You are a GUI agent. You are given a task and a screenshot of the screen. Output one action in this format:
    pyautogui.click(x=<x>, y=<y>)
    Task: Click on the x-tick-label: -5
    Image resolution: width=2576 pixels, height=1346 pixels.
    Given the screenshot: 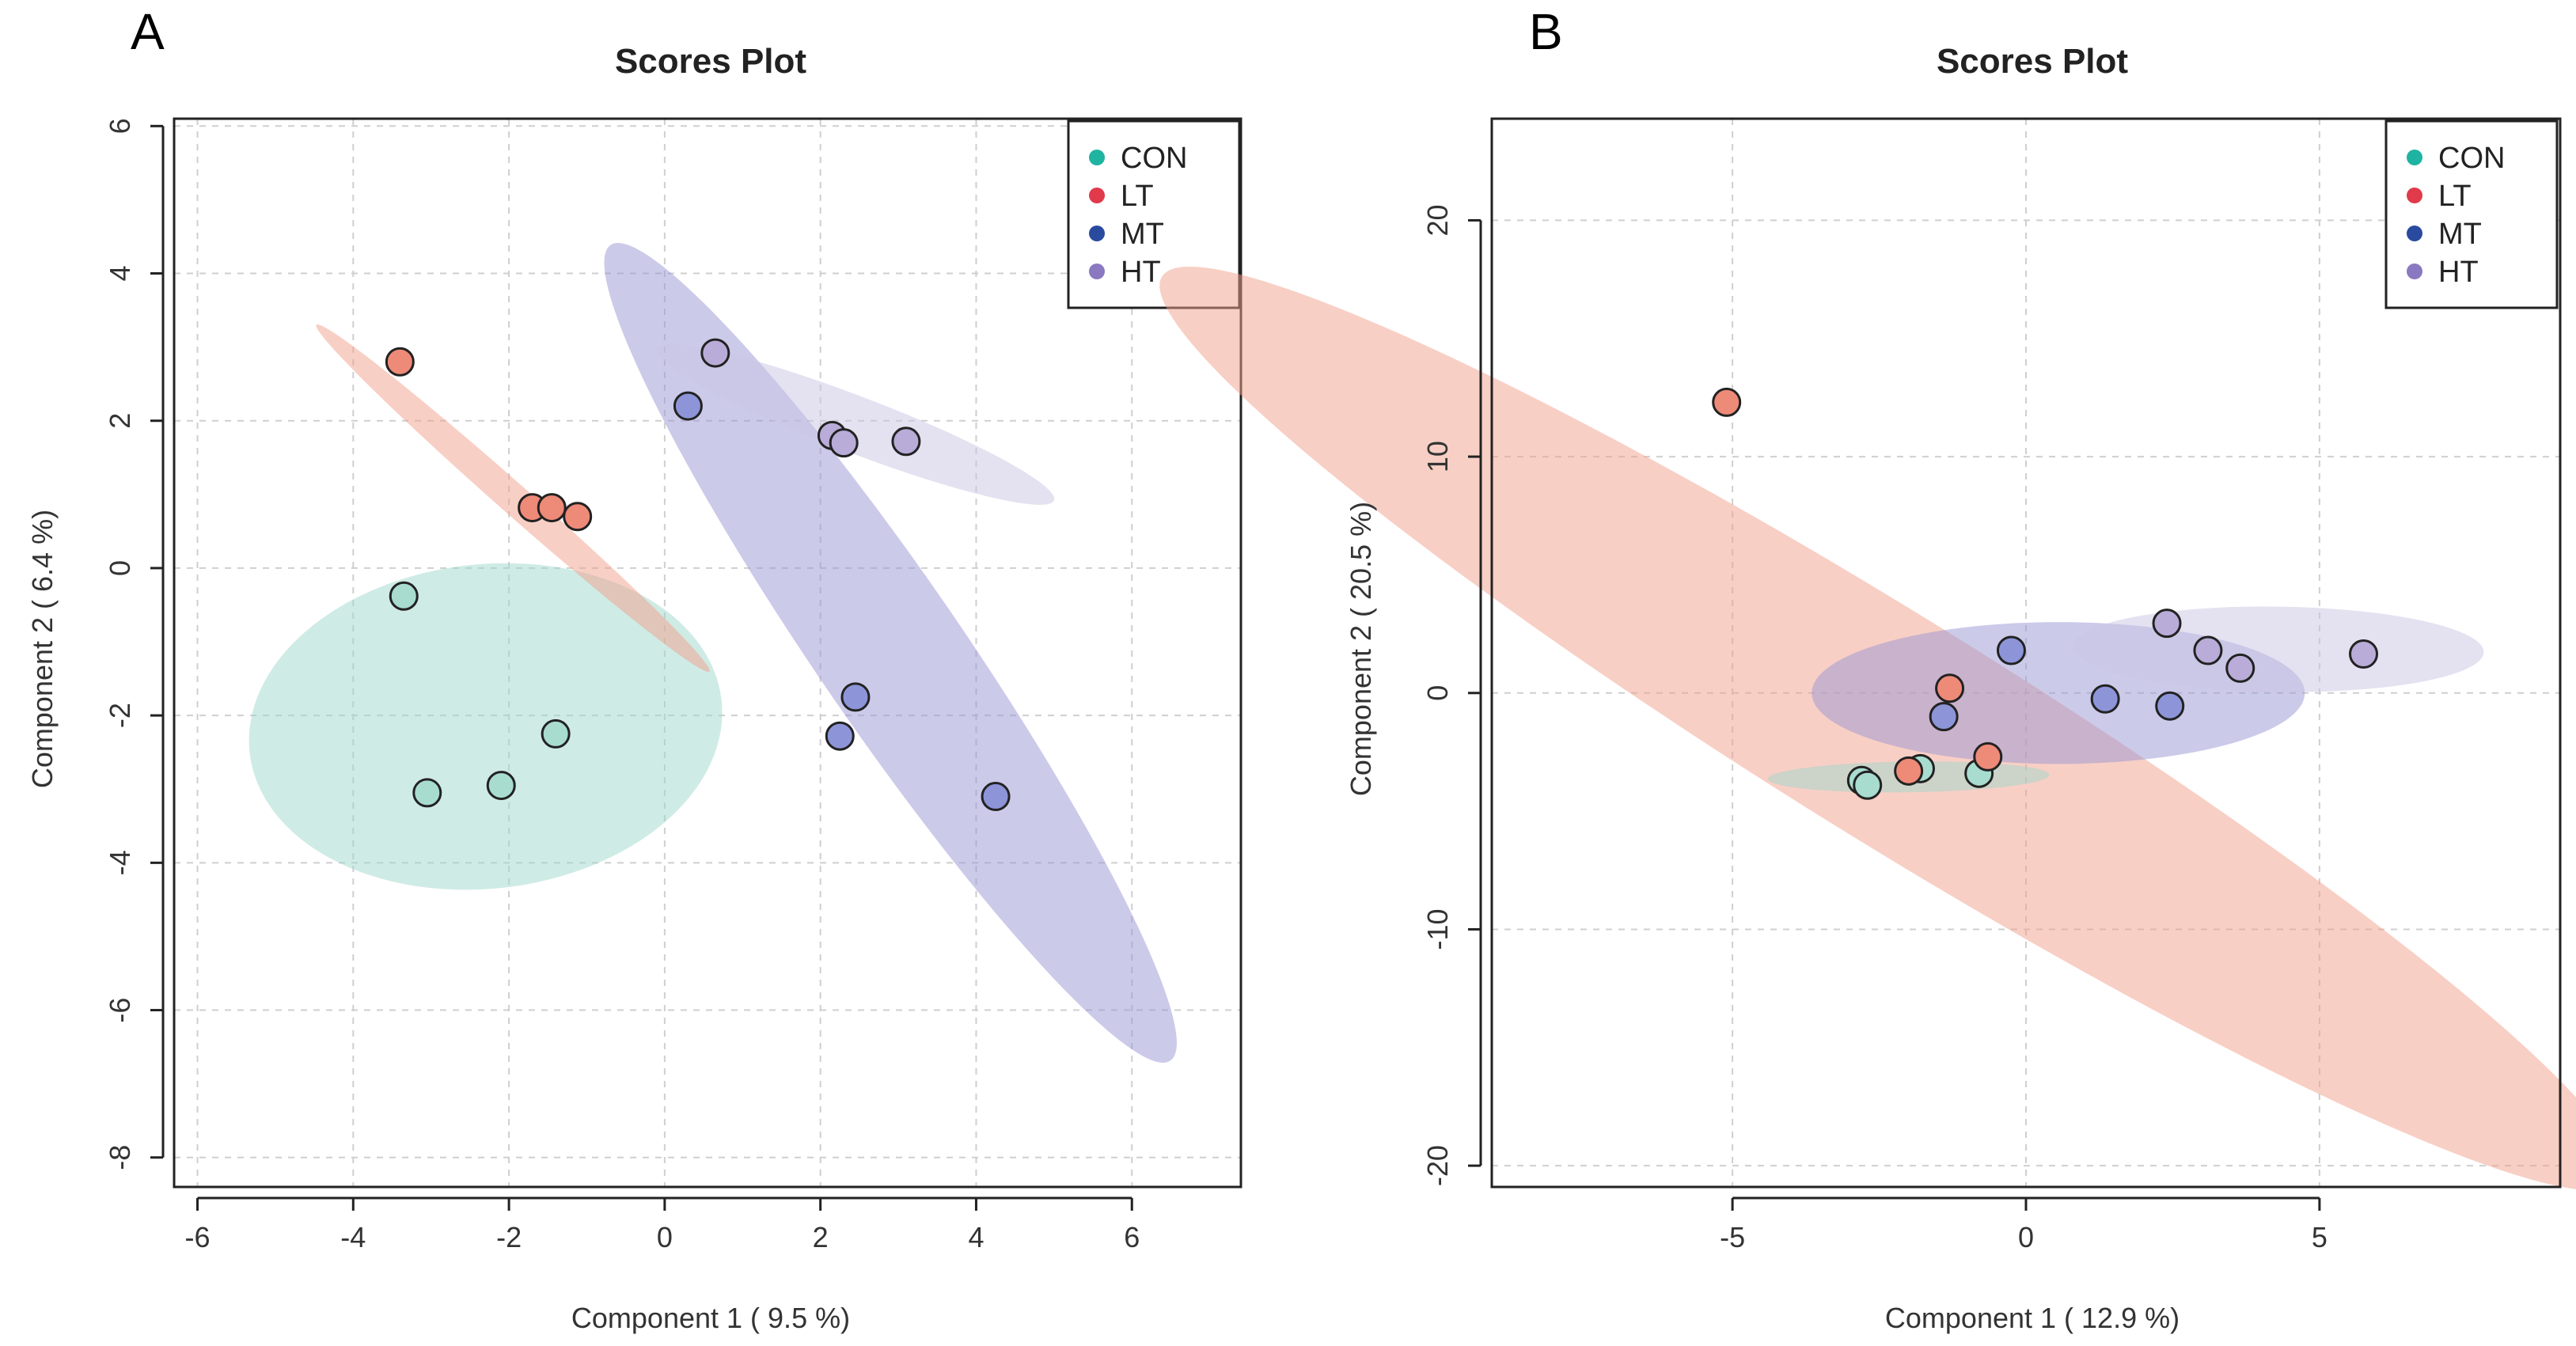 What is the action you would take?
    pyautogui.click(x=1732, y=1237)
    